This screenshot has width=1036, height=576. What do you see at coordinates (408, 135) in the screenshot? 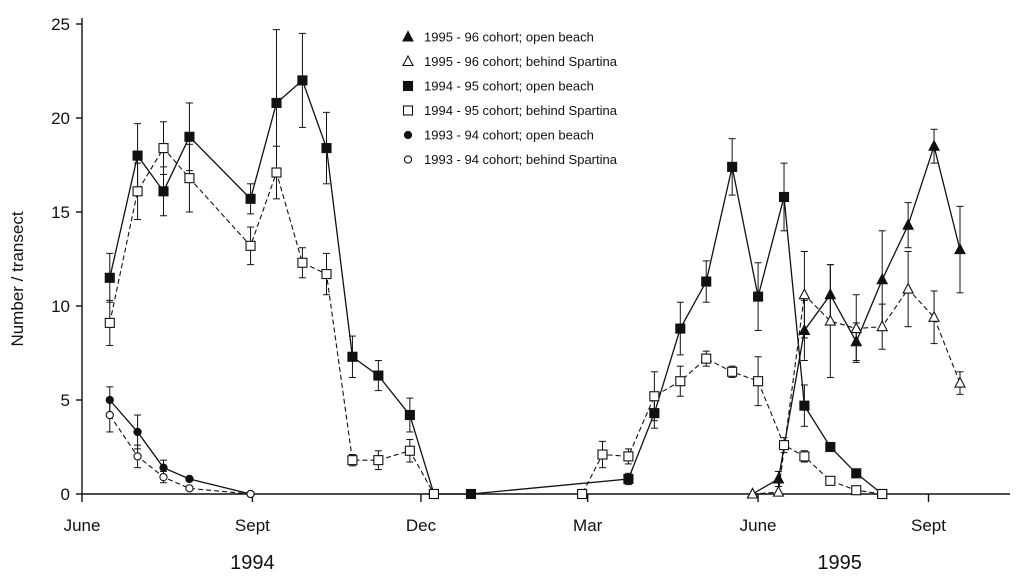
I see `legend-marker-1993-94-cohort-open-beach` at bounding box center [408, 135].